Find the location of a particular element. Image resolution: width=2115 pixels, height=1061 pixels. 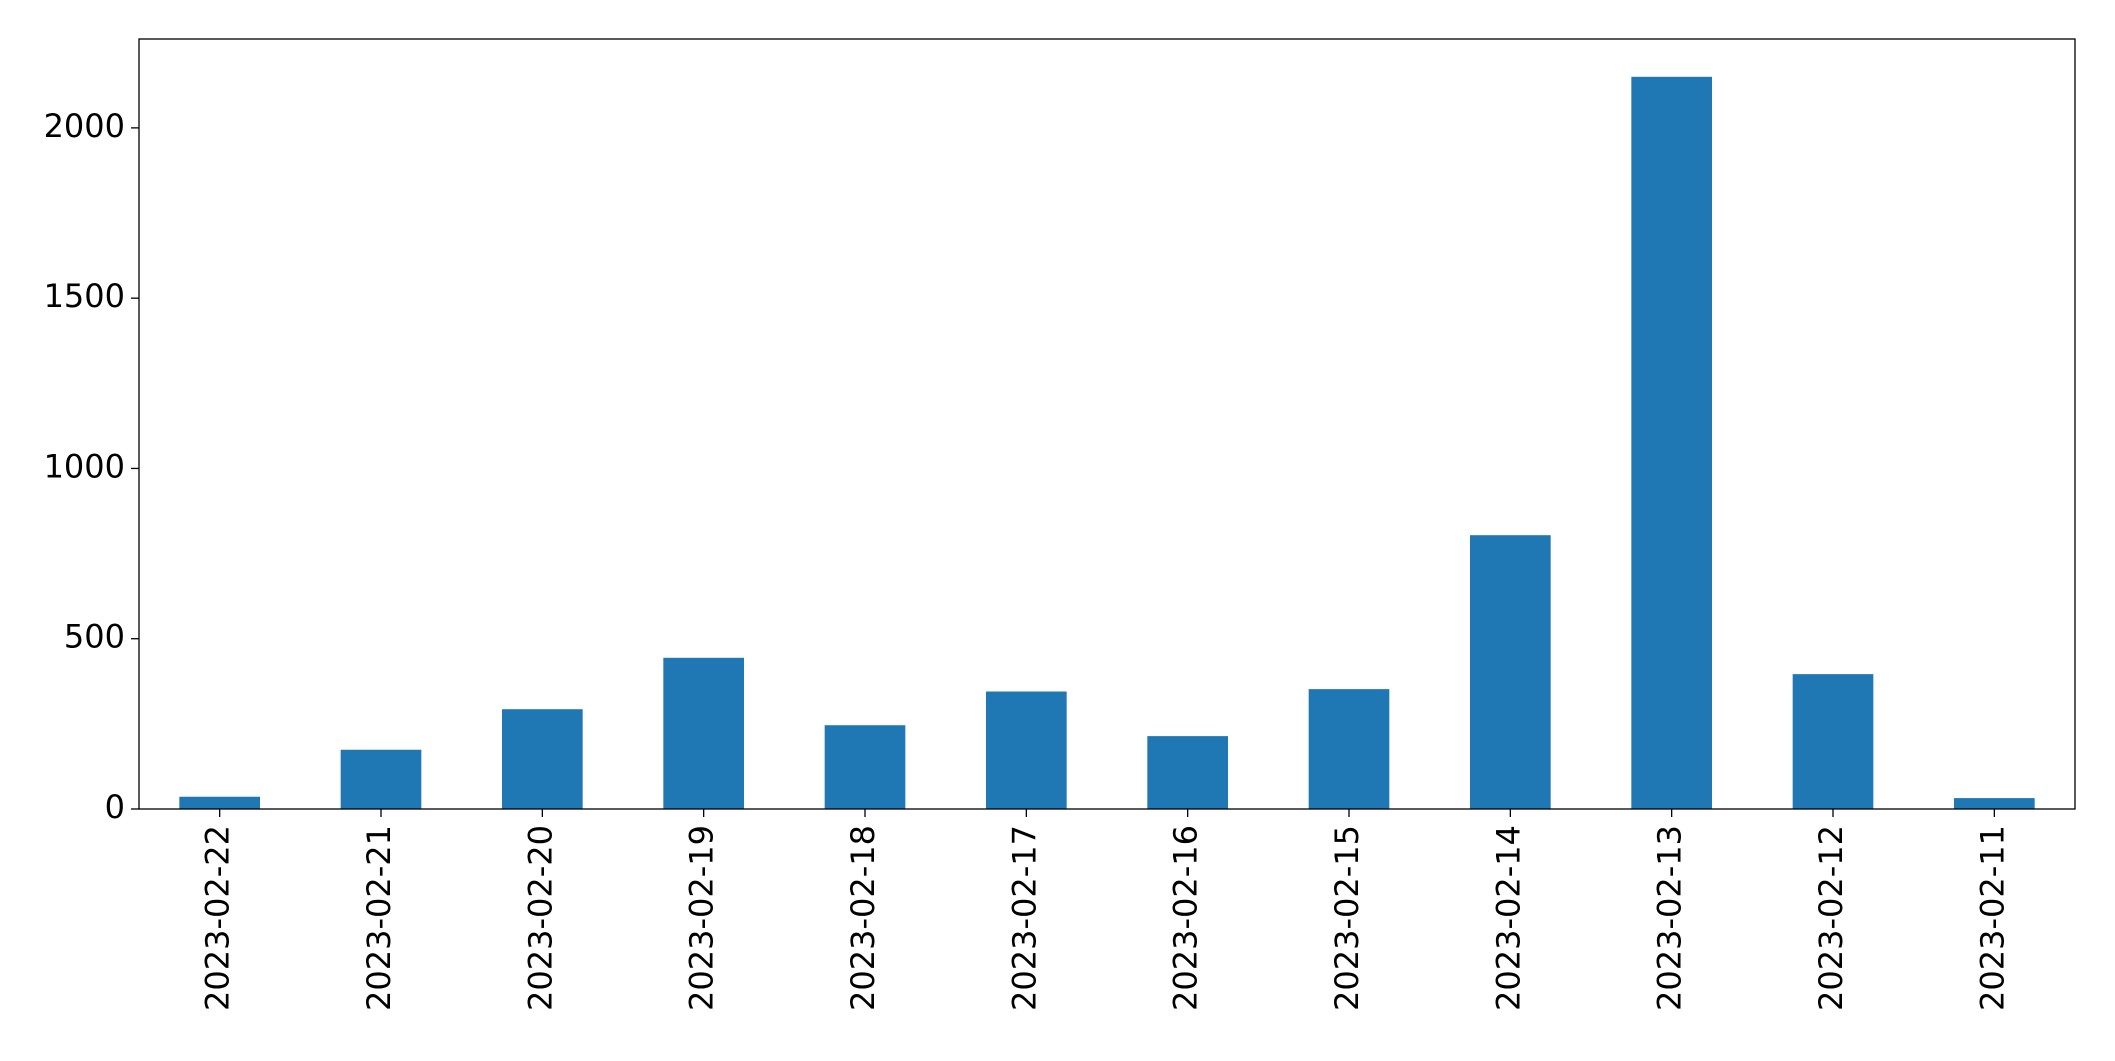

x-tick-label: 2023-02-18 is located at coordinates (863, 918).